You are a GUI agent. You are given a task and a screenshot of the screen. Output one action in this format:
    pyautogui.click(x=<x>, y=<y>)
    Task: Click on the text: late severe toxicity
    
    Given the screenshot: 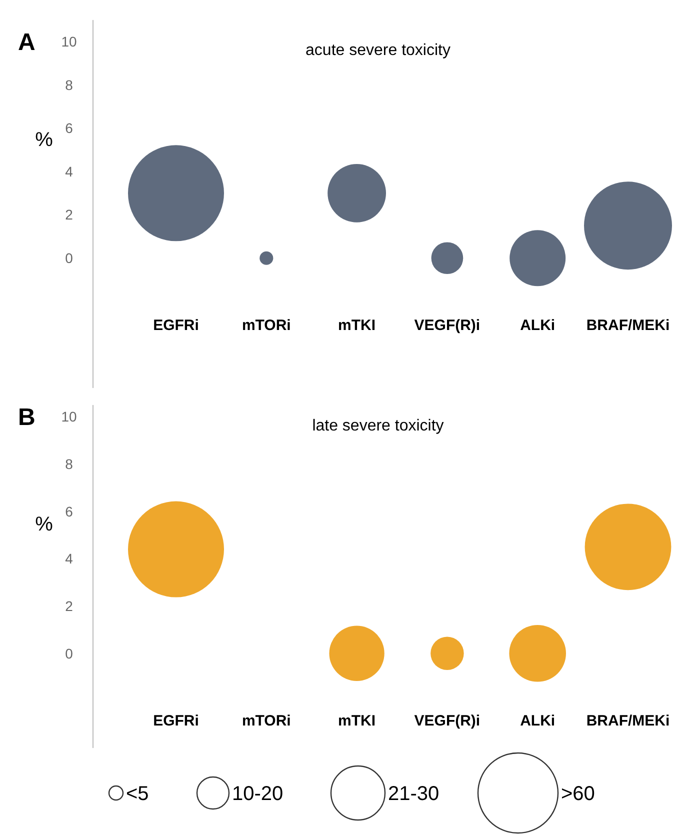 What is the action you would take?
    pyautogui.click(x=378, y=425)
    